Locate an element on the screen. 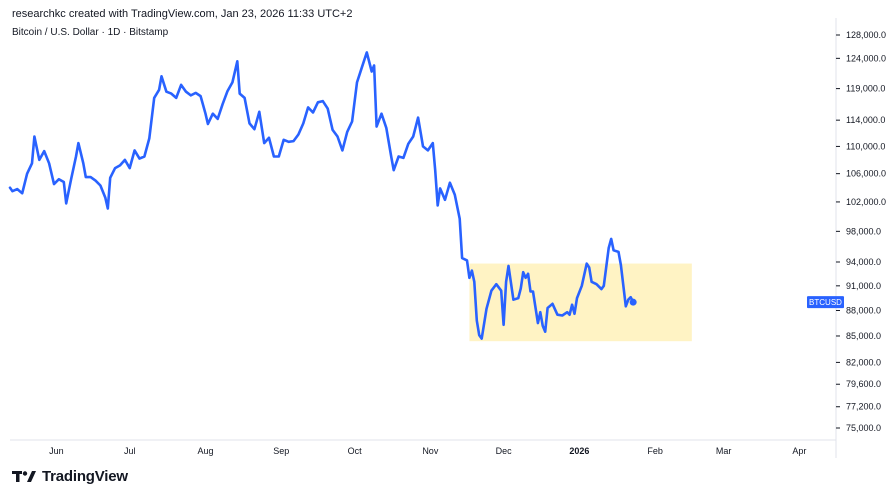  y-tick-label: 98,000.0 is located at coordinates (863, 231).